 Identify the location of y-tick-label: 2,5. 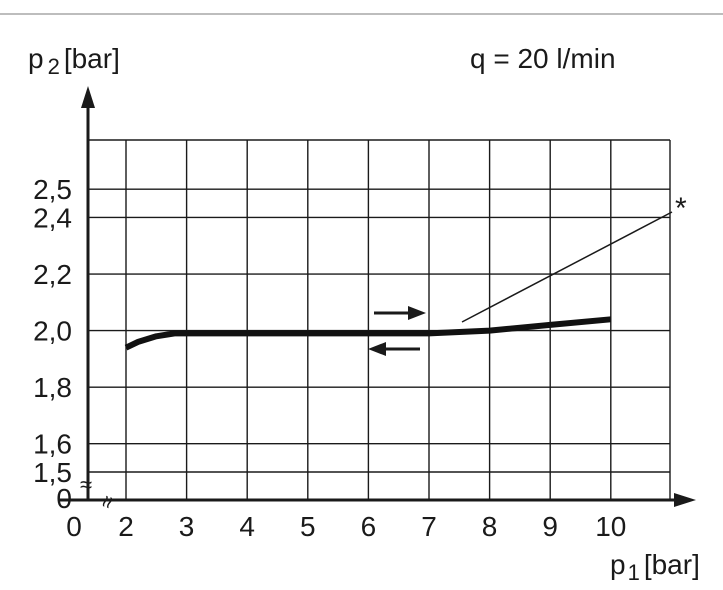
(52, 189).